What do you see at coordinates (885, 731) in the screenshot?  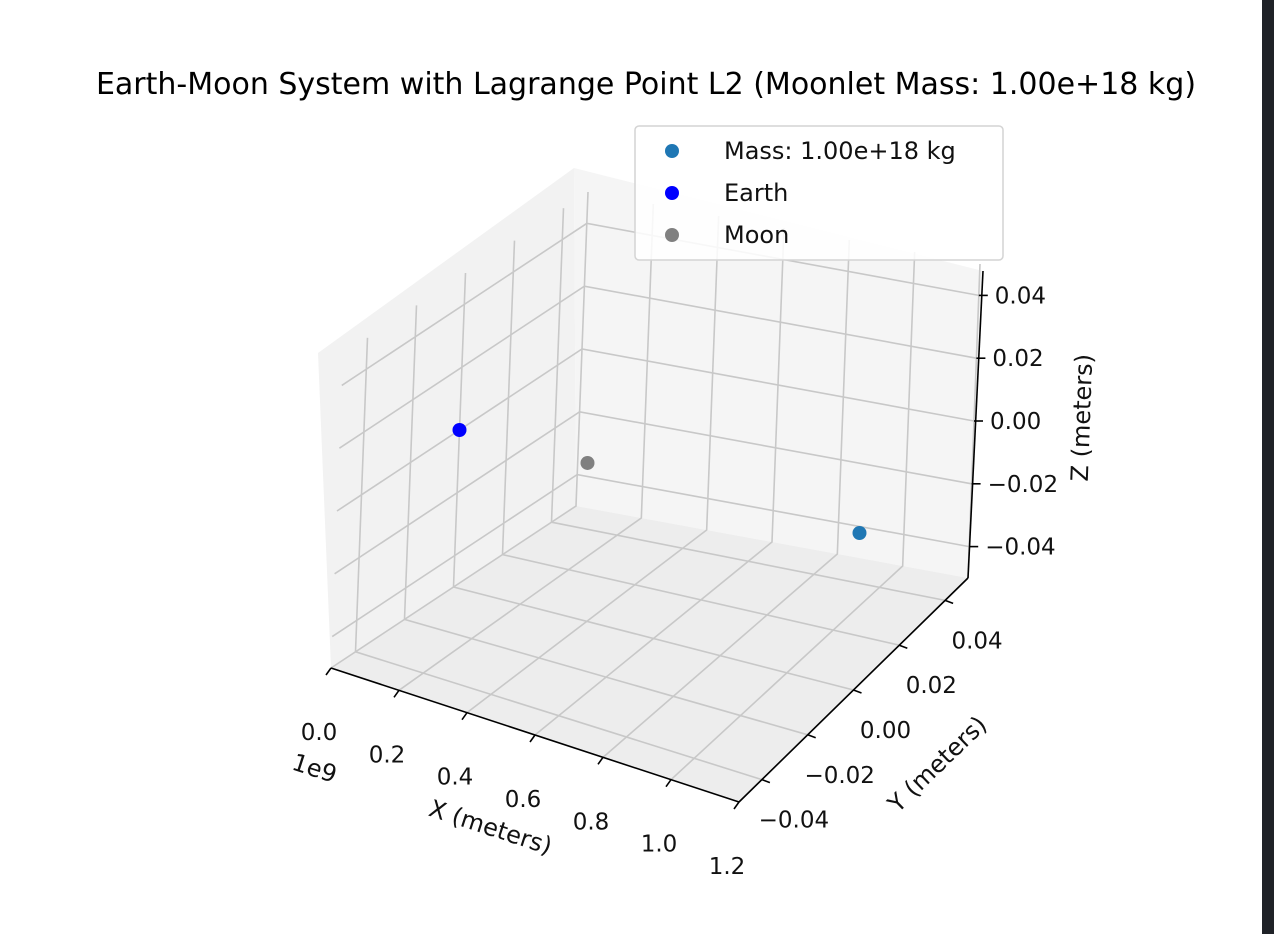 I see `y-tick-label: 0.00` at bounding box center [885, 731].